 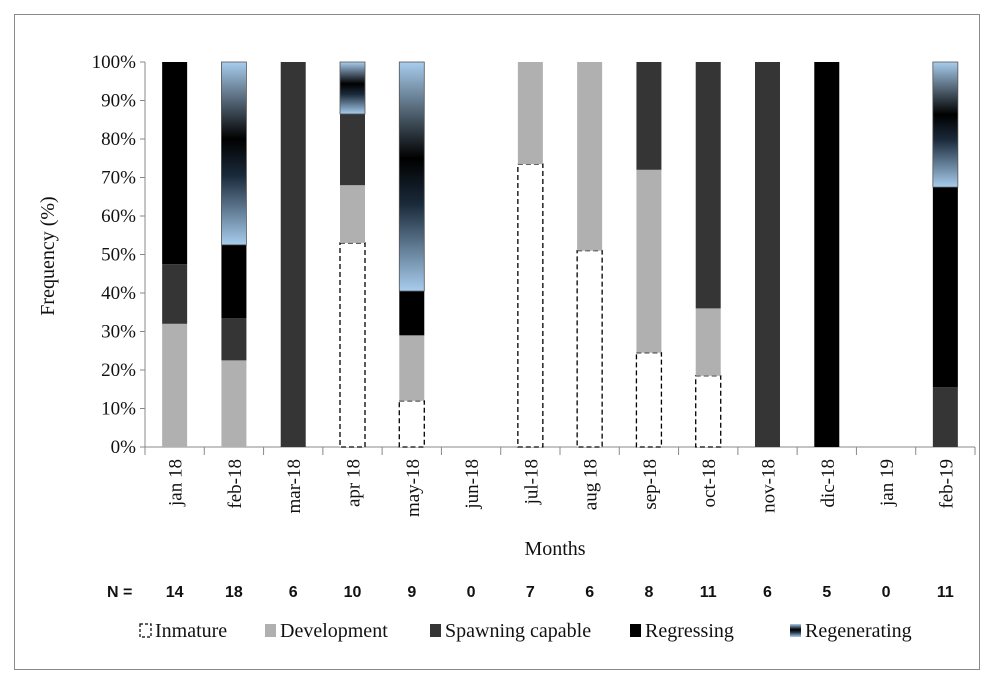 I want to click on legend-item-regenerating: Regenerating, so click(x=851, y=631).